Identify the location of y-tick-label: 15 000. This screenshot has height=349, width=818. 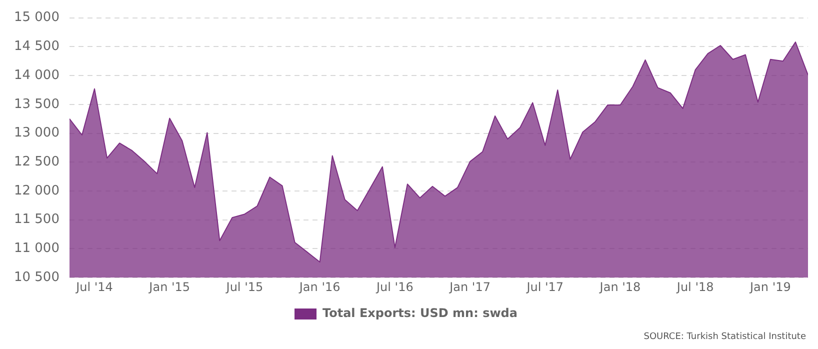
(37, 18).